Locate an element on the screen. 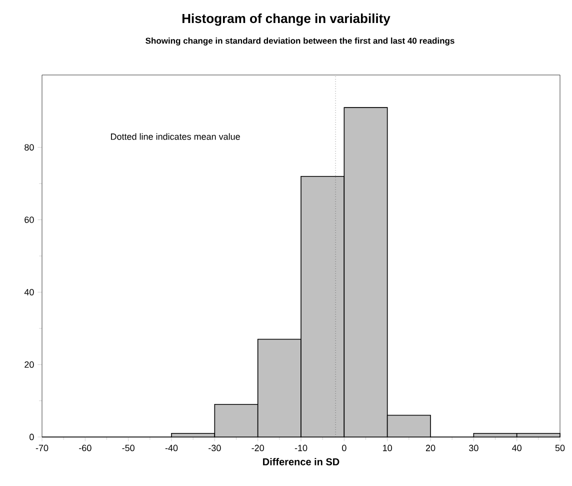 This screenshot has width=572, height=486. x-tick-label: 20 is located at coordinates (431, 448).